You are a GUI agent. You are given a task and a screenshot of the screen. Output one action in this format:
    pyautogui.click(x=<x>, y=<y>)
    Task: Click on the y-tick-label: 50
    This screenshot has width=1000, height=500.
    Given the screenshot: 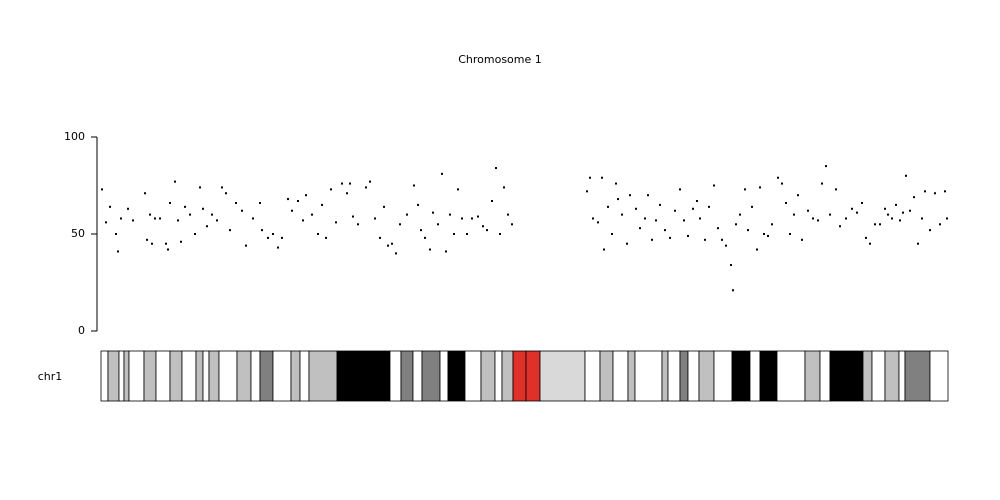 What is the action you would take?
    pyautogui.click(x=78, y=233)
    